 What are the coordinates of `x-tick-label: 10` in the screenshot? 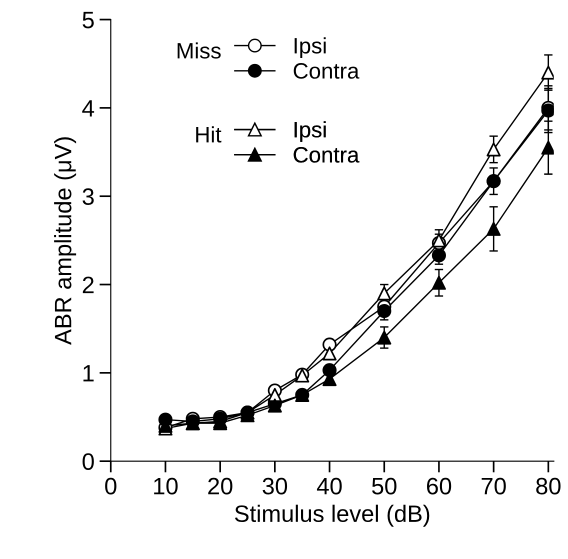 It's located at (166, 486).